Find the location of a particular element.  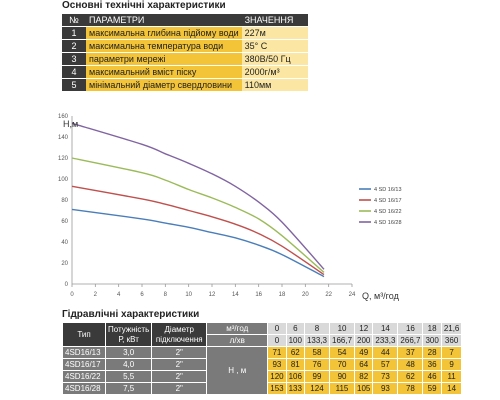

flow-lmin-cell: 200 is located at coordinates (364, 340).